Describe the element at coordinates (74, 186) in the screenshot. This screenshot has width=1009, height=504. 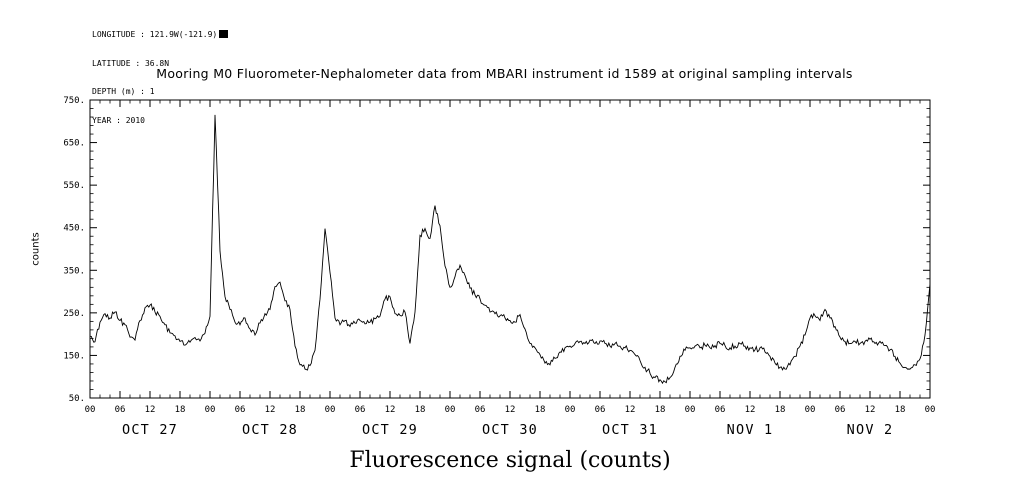
I see `y-tick-label: 550.` at that location.